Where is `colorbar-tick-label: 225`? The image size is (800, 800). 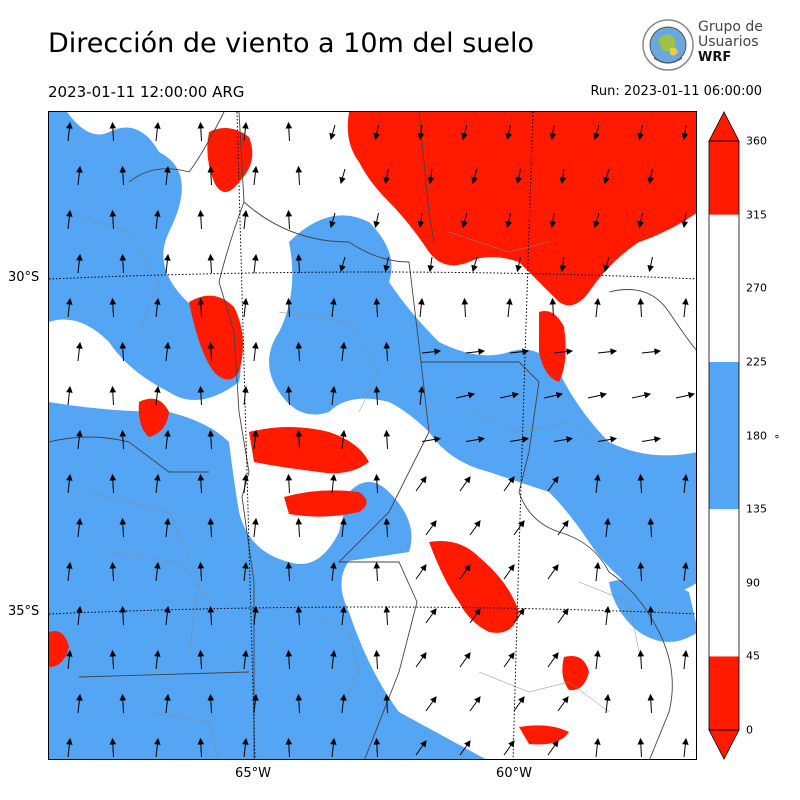 colorbar-tick-label: 225 is located at coordinates (756, 362).